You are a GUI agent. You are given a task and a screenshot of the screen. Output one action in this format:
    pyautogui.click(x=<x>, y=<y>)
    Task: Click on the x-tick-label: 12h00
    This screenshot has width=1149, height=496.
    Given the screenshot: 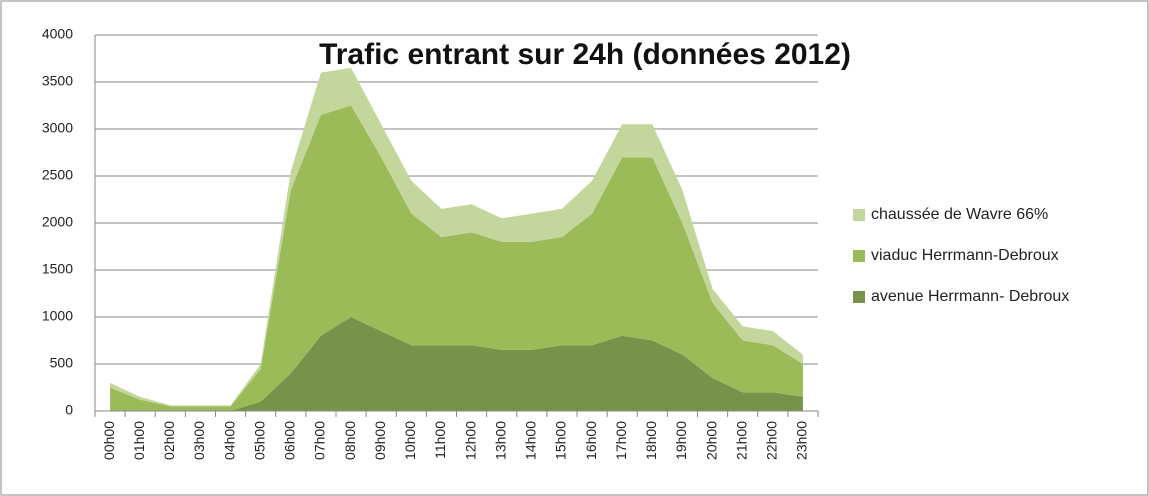 What is the action you would take?
    pyautogui.click(x=470, y=440)
    